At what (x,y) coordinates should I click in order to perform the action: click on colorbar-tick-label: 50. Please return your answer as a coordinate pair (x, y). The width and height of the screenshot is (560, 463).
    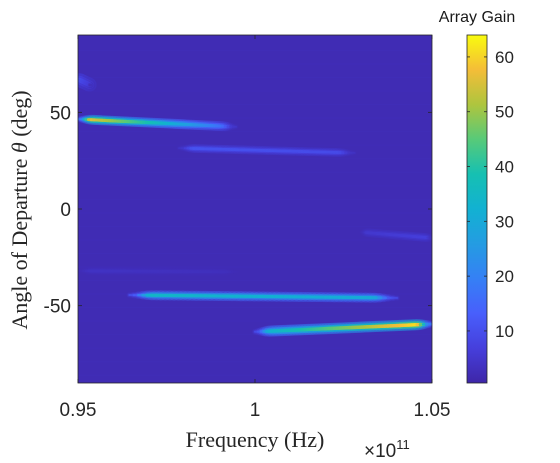
    Looking at the image, I should click on (504, 112).